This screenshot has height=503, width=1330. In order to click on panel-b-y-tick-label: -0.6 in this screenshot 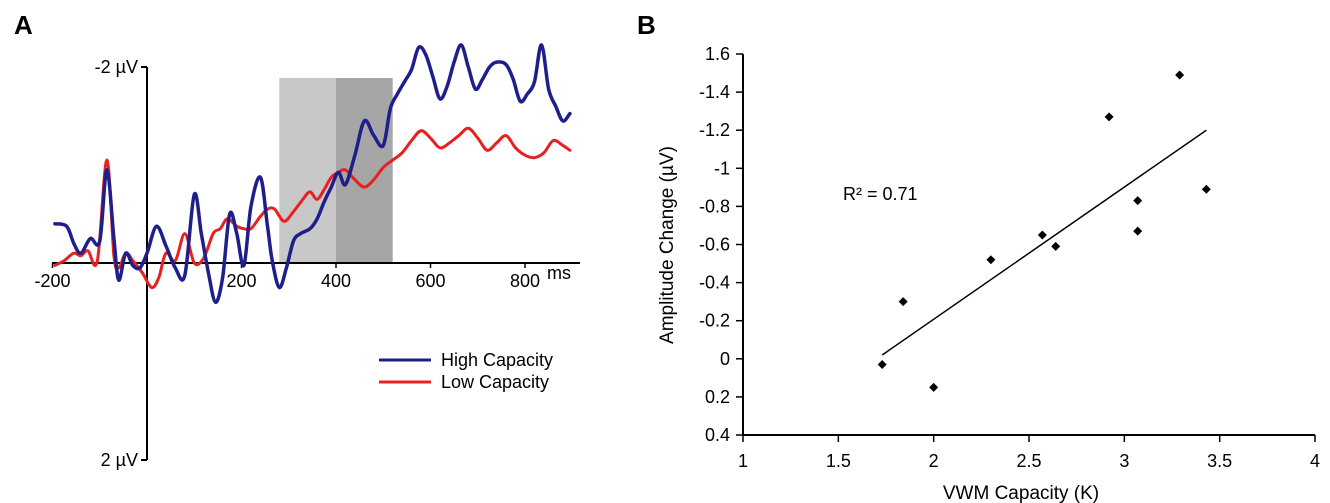, I will do `click(714, 245)`.